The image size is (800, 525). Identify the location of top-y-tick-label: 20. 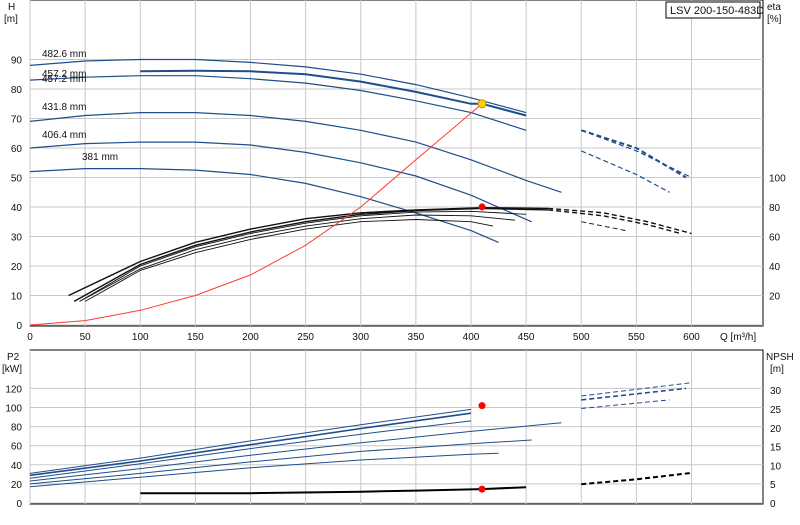
(17, 267).